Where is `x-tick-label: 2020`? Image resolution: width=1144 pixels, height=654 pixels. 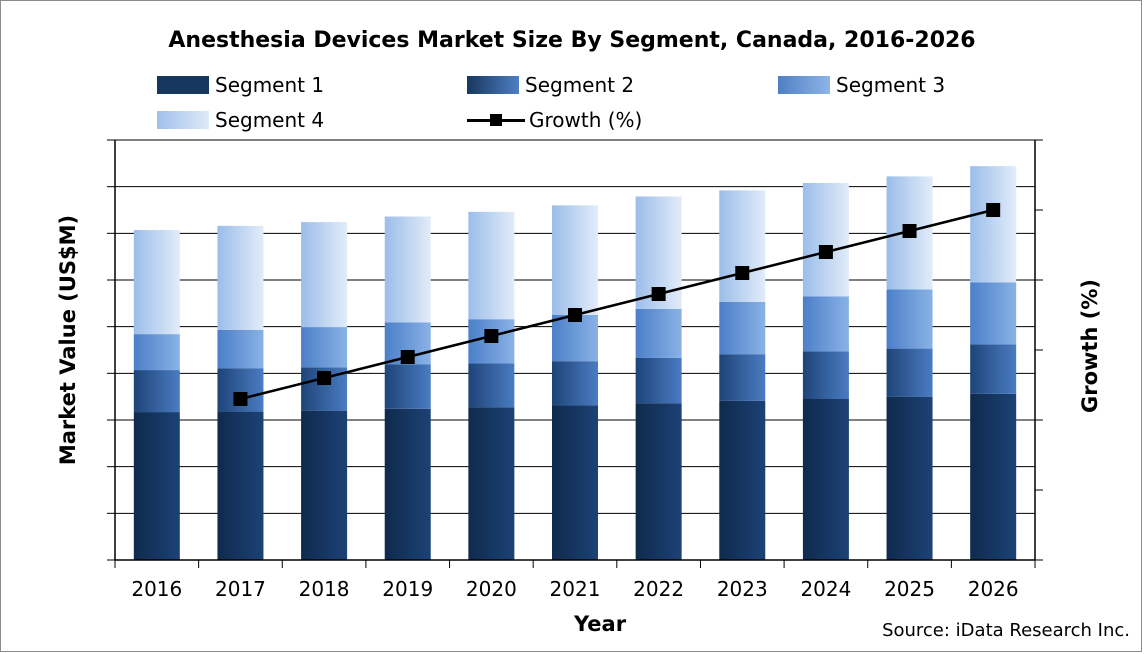 x-tick-label: 2020 is located at coordinates (491, 589).